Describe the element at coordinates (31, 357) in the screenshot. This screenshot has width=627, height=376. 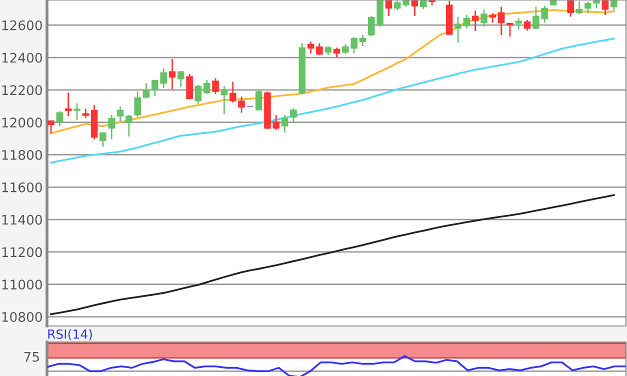
I see `text: 75` at that location.